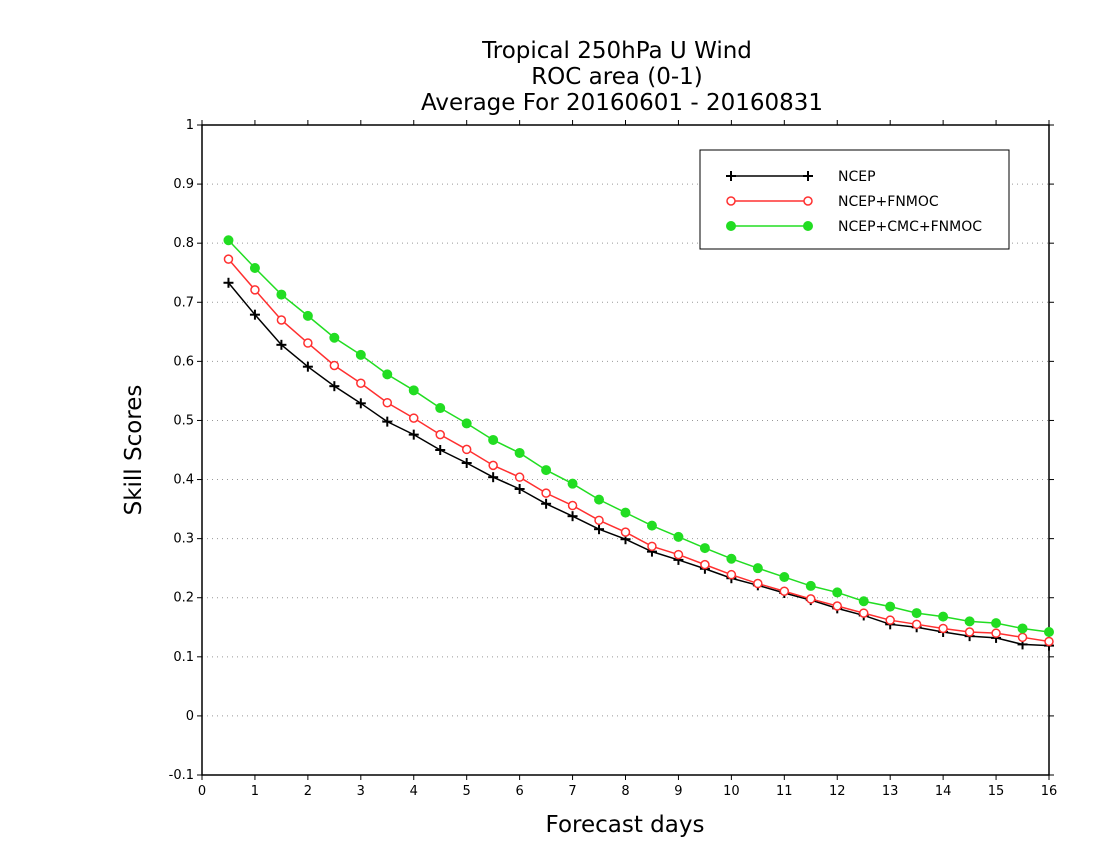  What do you see at coordinates (854, 227) in the screenshot?
I see `legend-entry: NCEP+CMC+FNMOC` at bounding box center [854, 227].